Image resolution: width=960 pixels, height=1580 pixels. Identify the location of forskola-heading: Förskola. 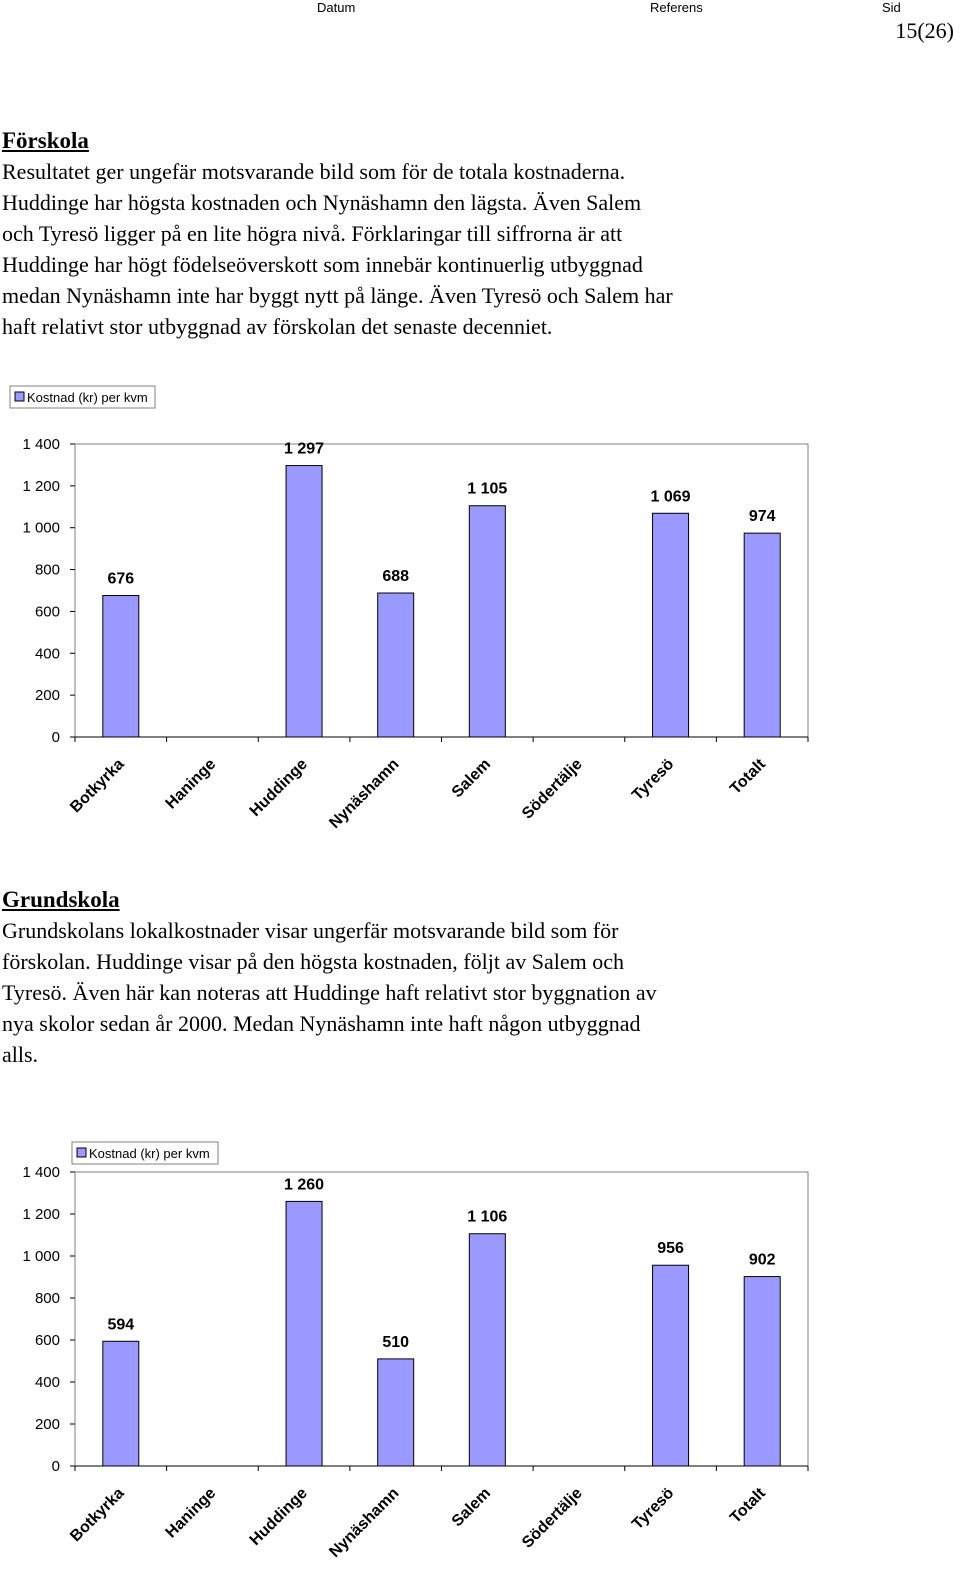
(45, 140).